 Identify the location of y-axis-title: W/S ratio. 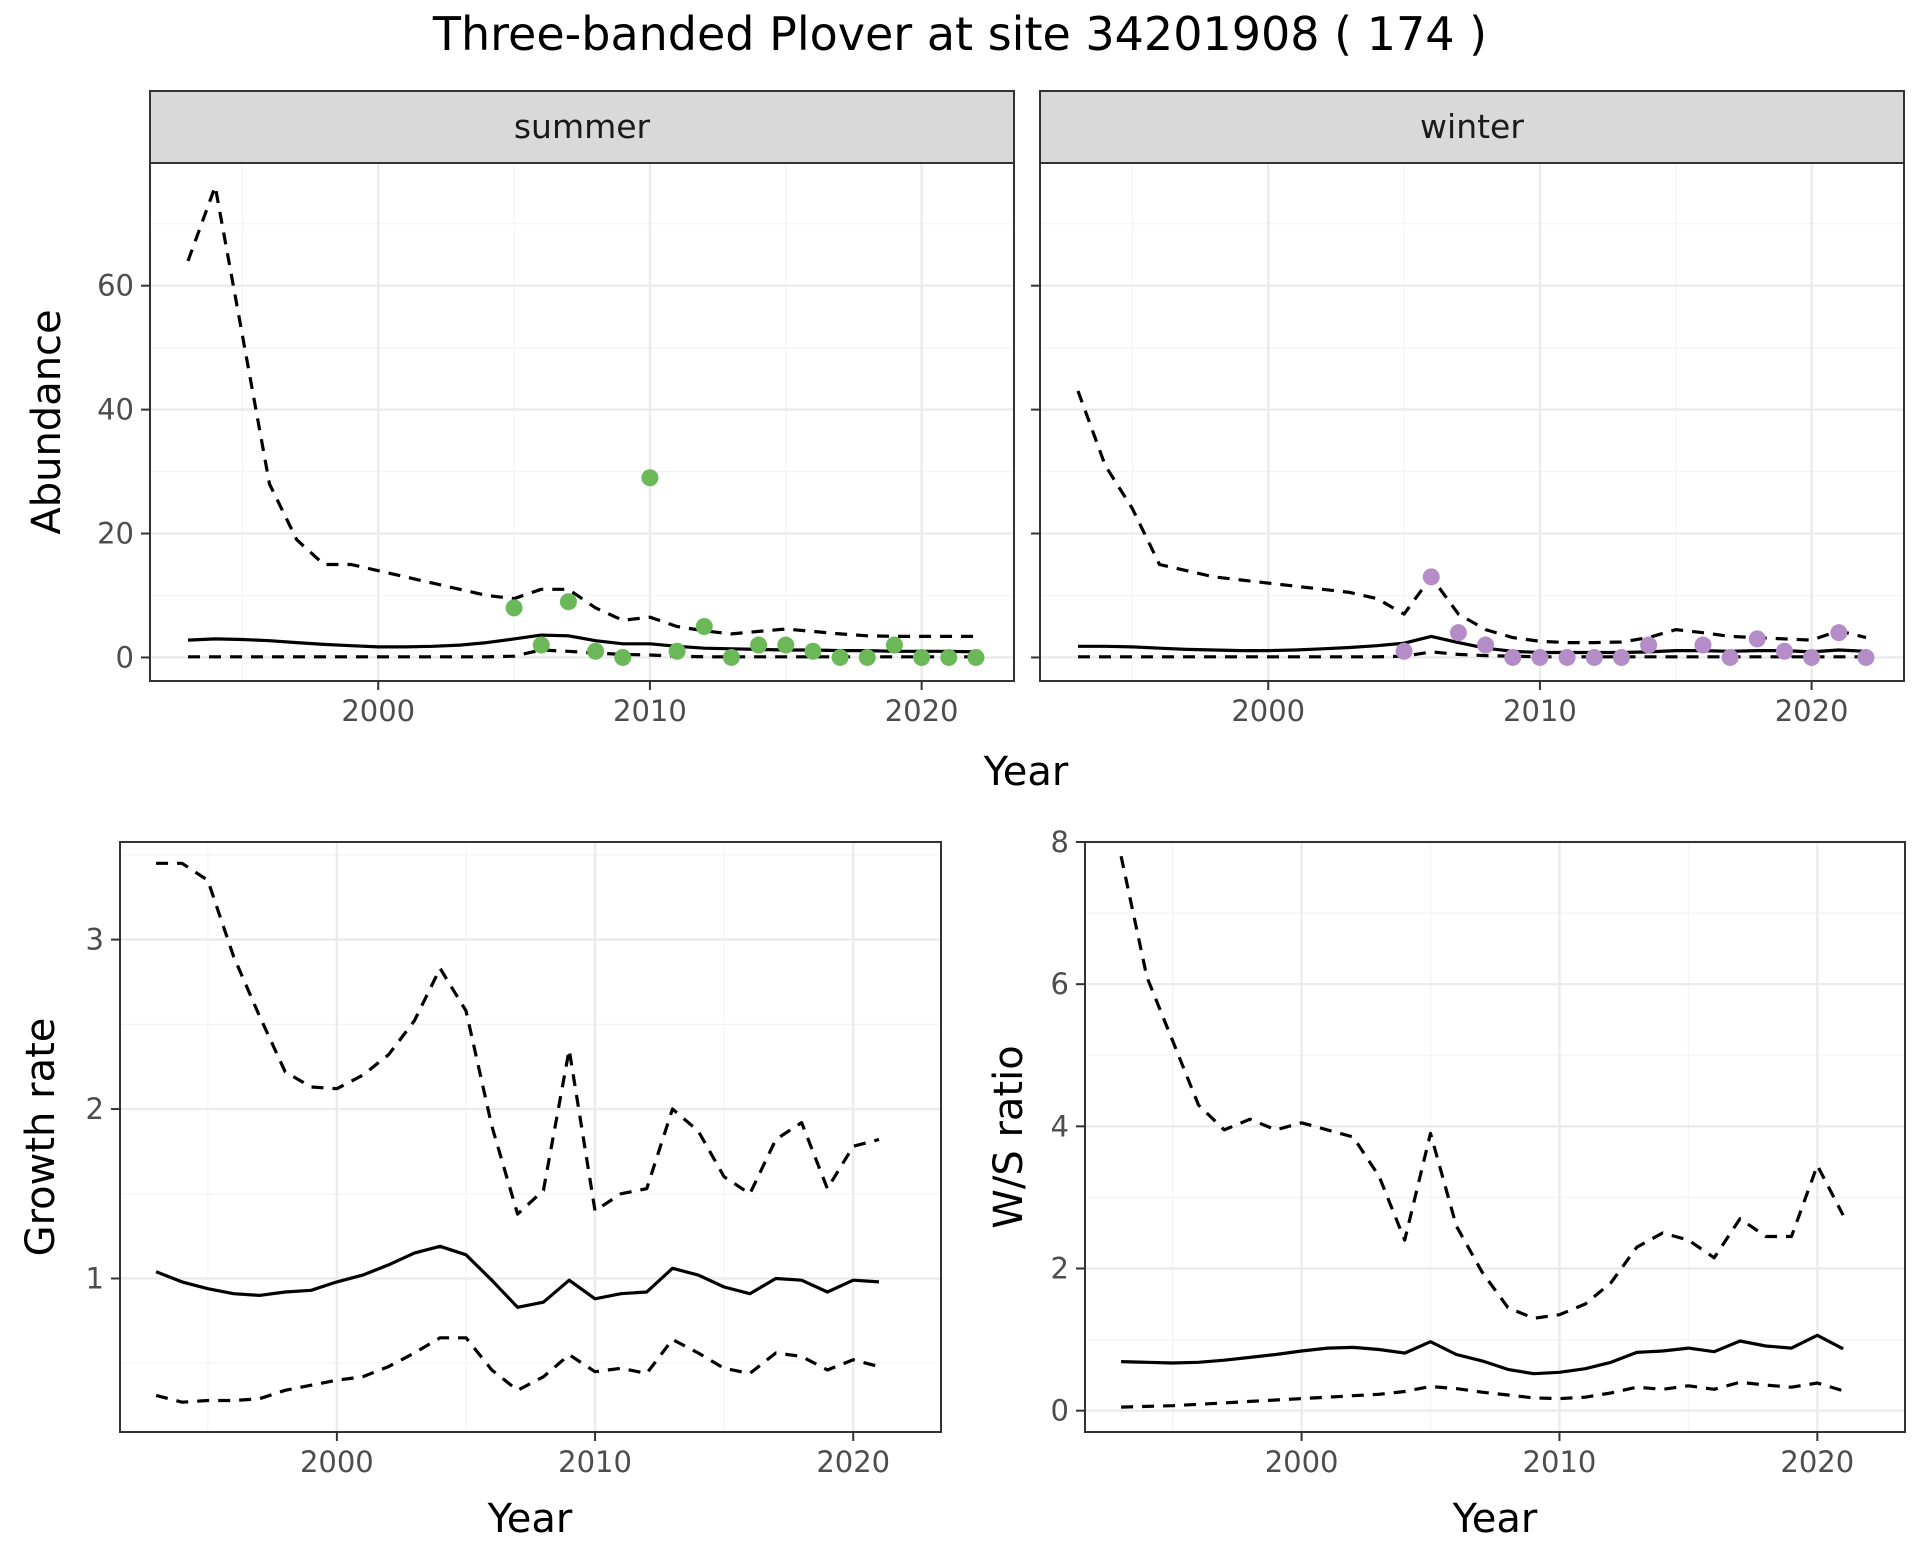
(1009, 1136).